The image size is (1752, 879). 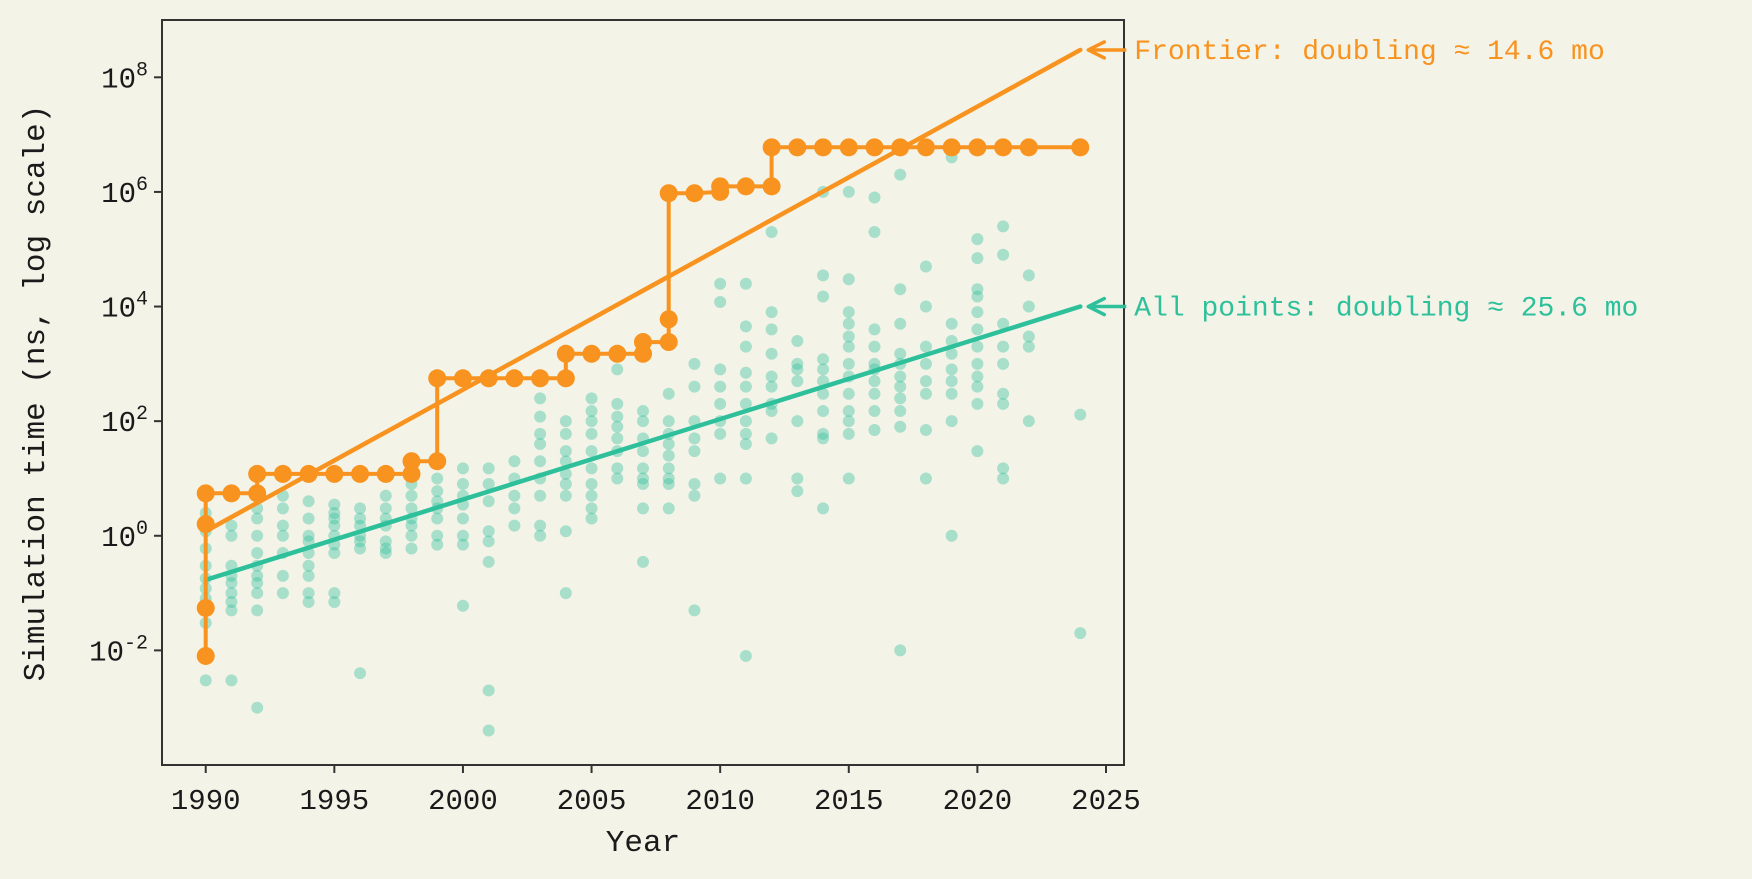 I want to click on y-tick-label: 104, so click(x=124, y=307).